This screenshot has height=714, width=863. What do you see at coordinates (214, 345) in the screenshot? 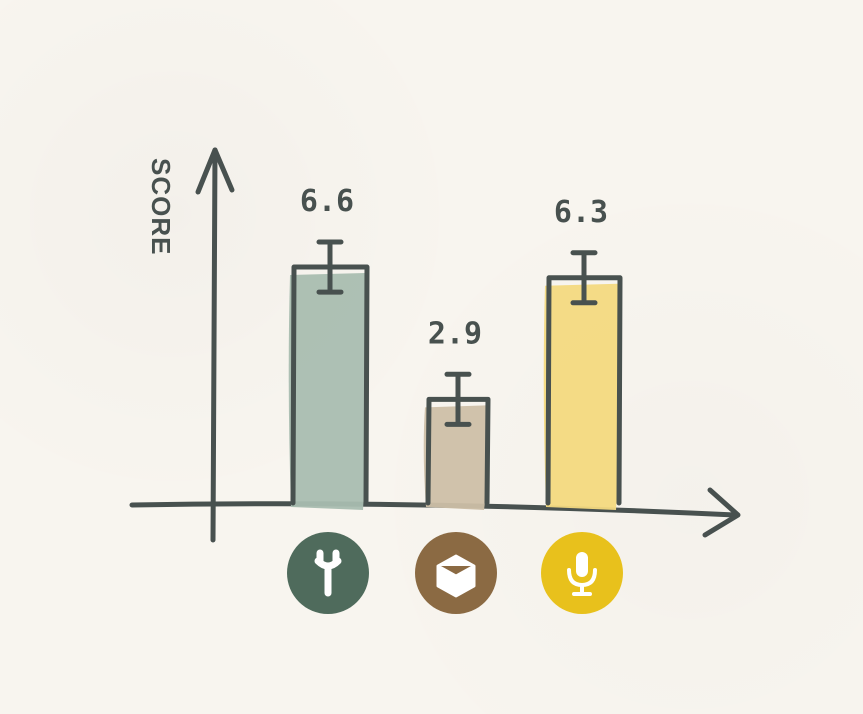
I see `y-axis` at bounding box center [214, 345].